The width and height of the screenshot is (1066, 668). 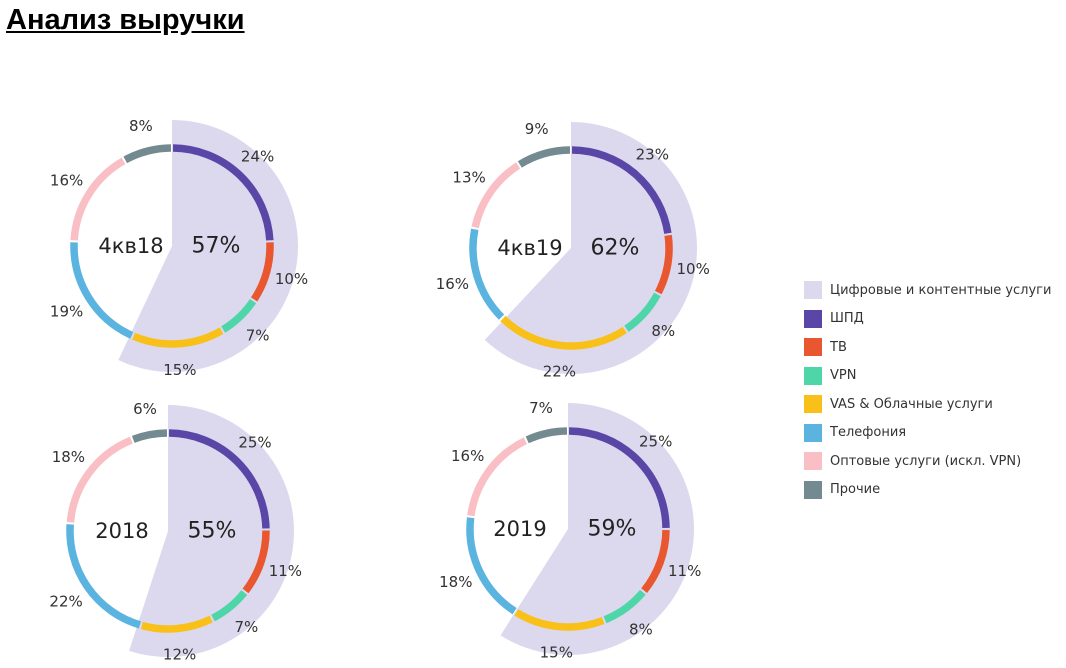 What do you see at coordinates (813, 432) in the screenshot?
I see `legend-swatch-telephony` at bounding box center [813, 432].